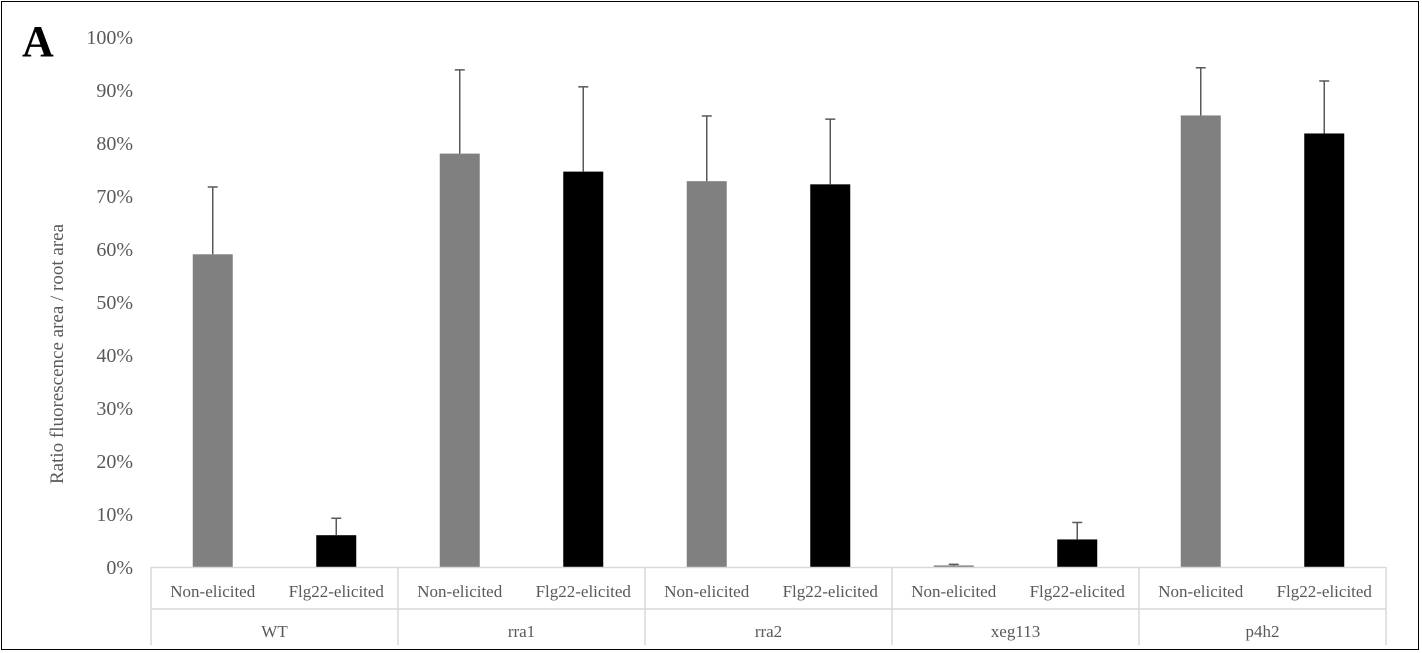 Image resolution: width=1422 pixels, height=653 pixels. Describe the element at coordinates (1200, 341) in the screenshot. I see `bar-p4h2-non-elicited` at that location.